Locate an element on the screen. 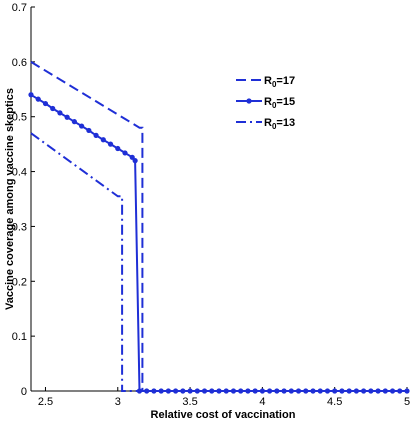  y-tick-label: 0 is located at coordinates (24, 392).